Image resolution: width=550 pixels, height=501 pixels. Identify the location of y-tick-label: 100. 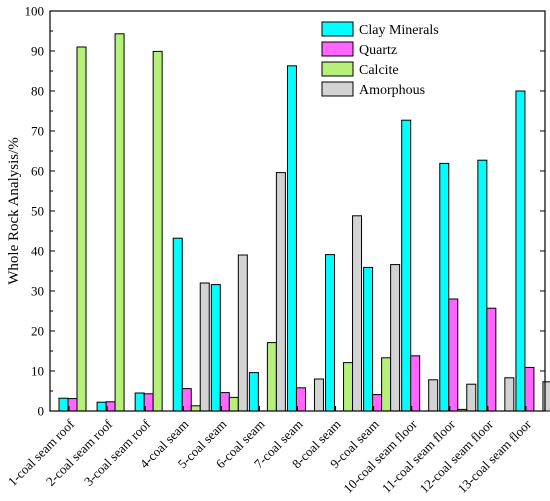
(35, 11).